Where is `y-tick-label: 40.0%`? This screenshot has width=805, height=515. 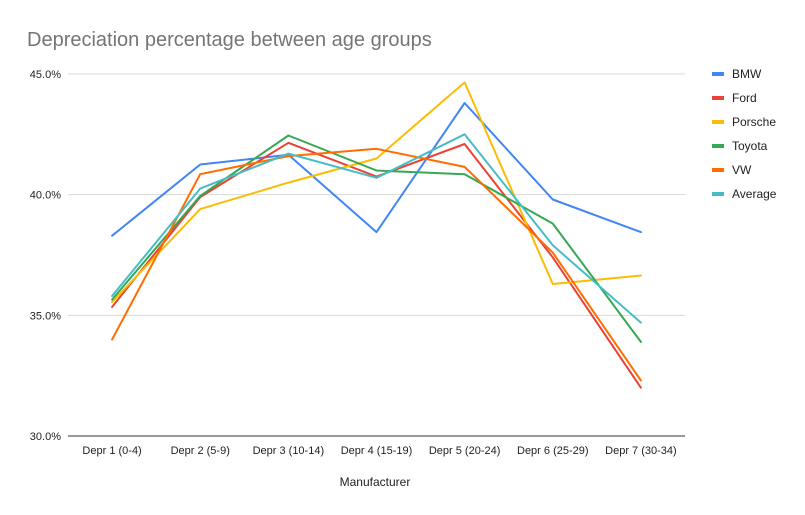
y-tick-label: 40.0% is located at coordinates (45, 196).